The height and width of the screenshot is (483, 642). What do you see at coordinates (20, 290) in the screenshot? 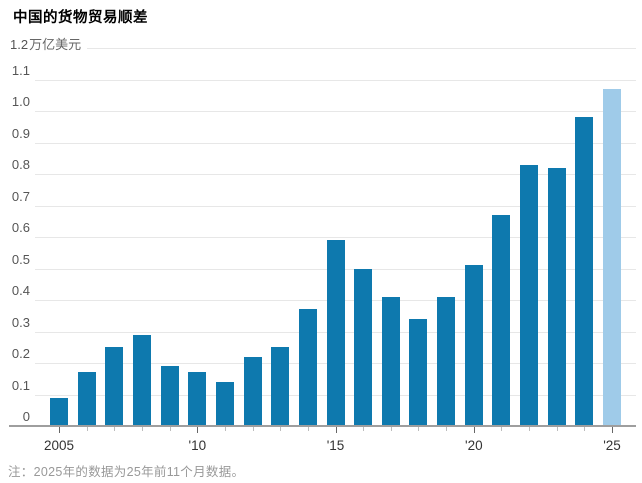
I see `y-tick-label-0.4: 0.4` at bounding box center [20, 290].